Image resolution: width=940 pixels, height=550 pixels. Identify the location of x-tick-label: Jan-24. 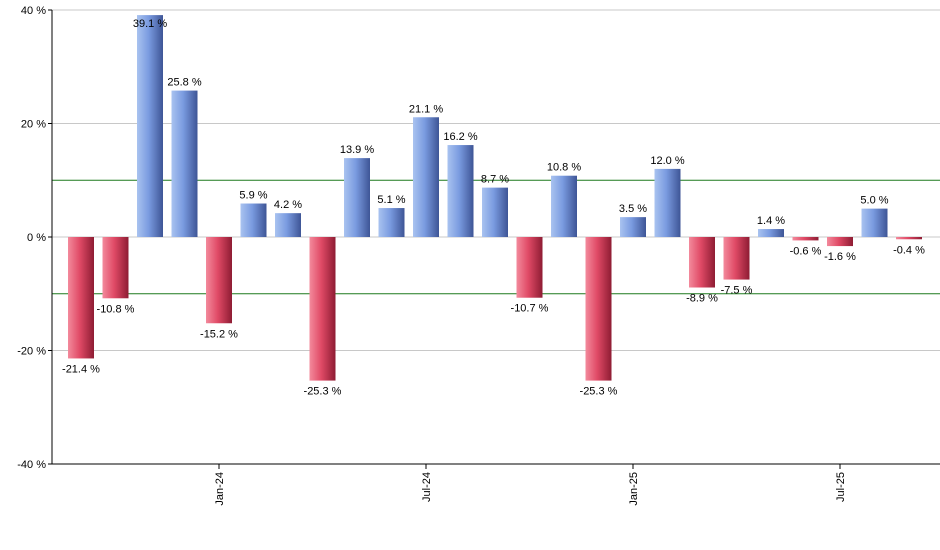
(220, 489).